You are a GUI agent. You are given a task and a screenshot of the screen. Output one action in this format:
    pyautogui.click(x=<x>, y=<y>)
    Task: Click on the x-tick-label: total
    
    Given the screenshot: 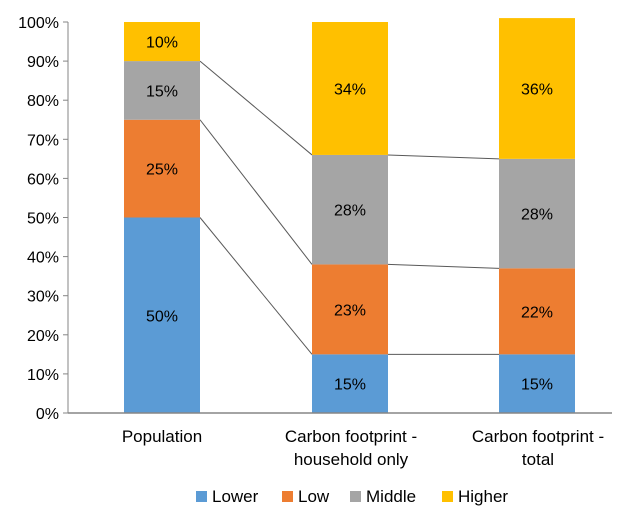 What is the action you would take?
    pyautogui.click(x=538, y=459)
    